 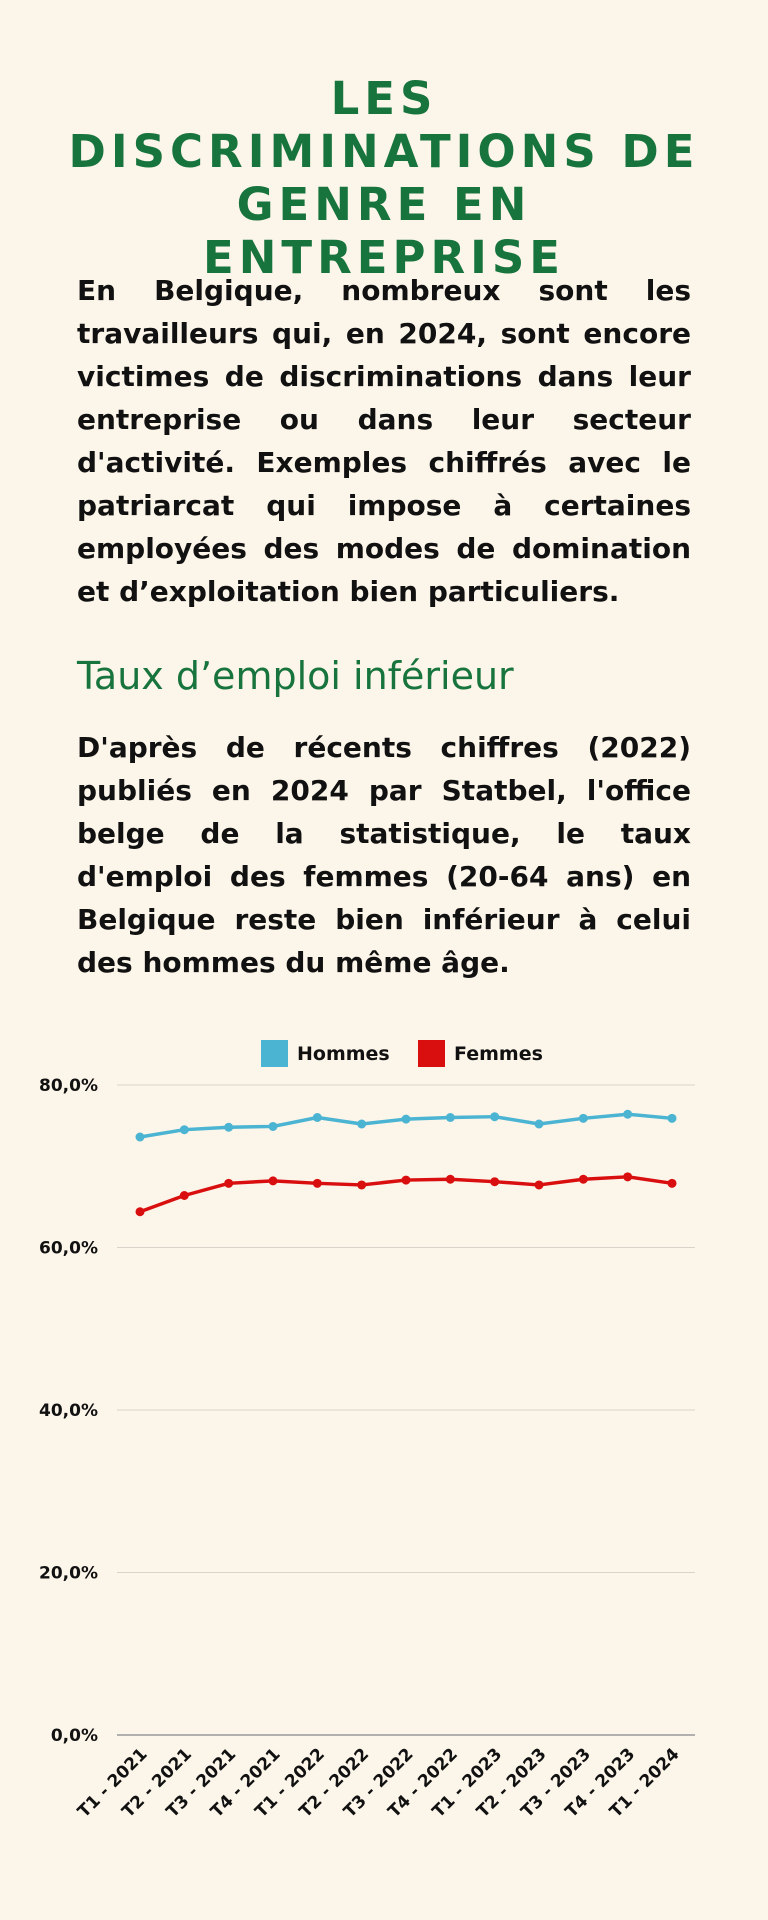 What do you see at coordinates (343, 1054) in the screenshot?
I see `legend-label-hommes: Hommes` at bounding box center [343, 1054].